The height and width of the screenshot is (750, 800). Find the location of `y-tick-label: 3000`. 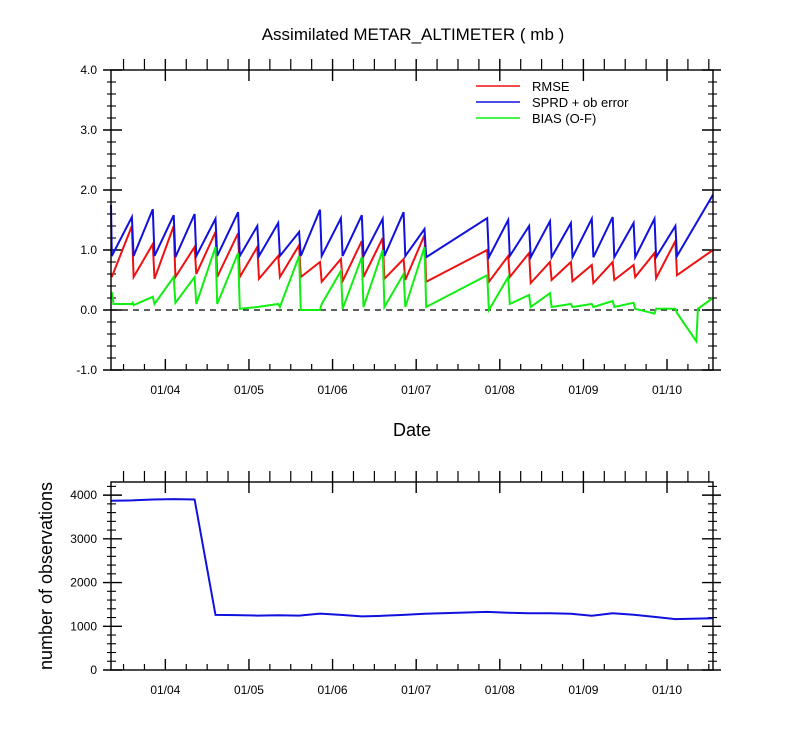

y-tick-label: 3000 is located at coordinates (83, 539).